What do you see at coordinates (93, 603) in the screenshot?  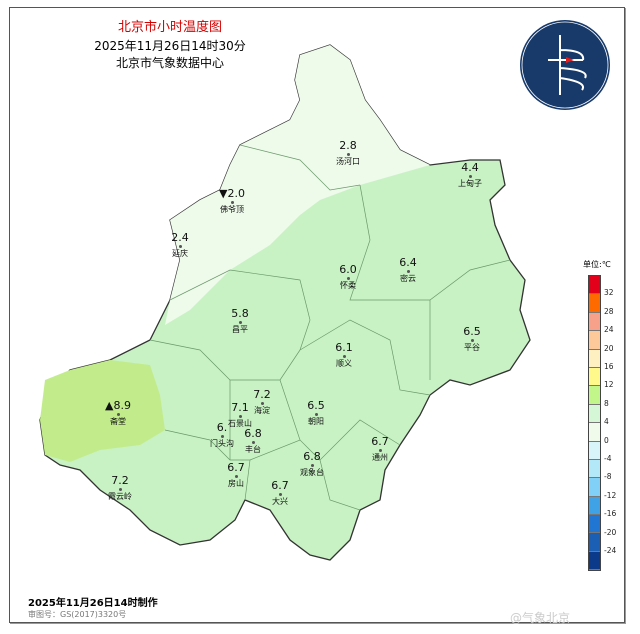 I see `production-time: 2025年11月26日14时制作` at bounding box center [93, 603].